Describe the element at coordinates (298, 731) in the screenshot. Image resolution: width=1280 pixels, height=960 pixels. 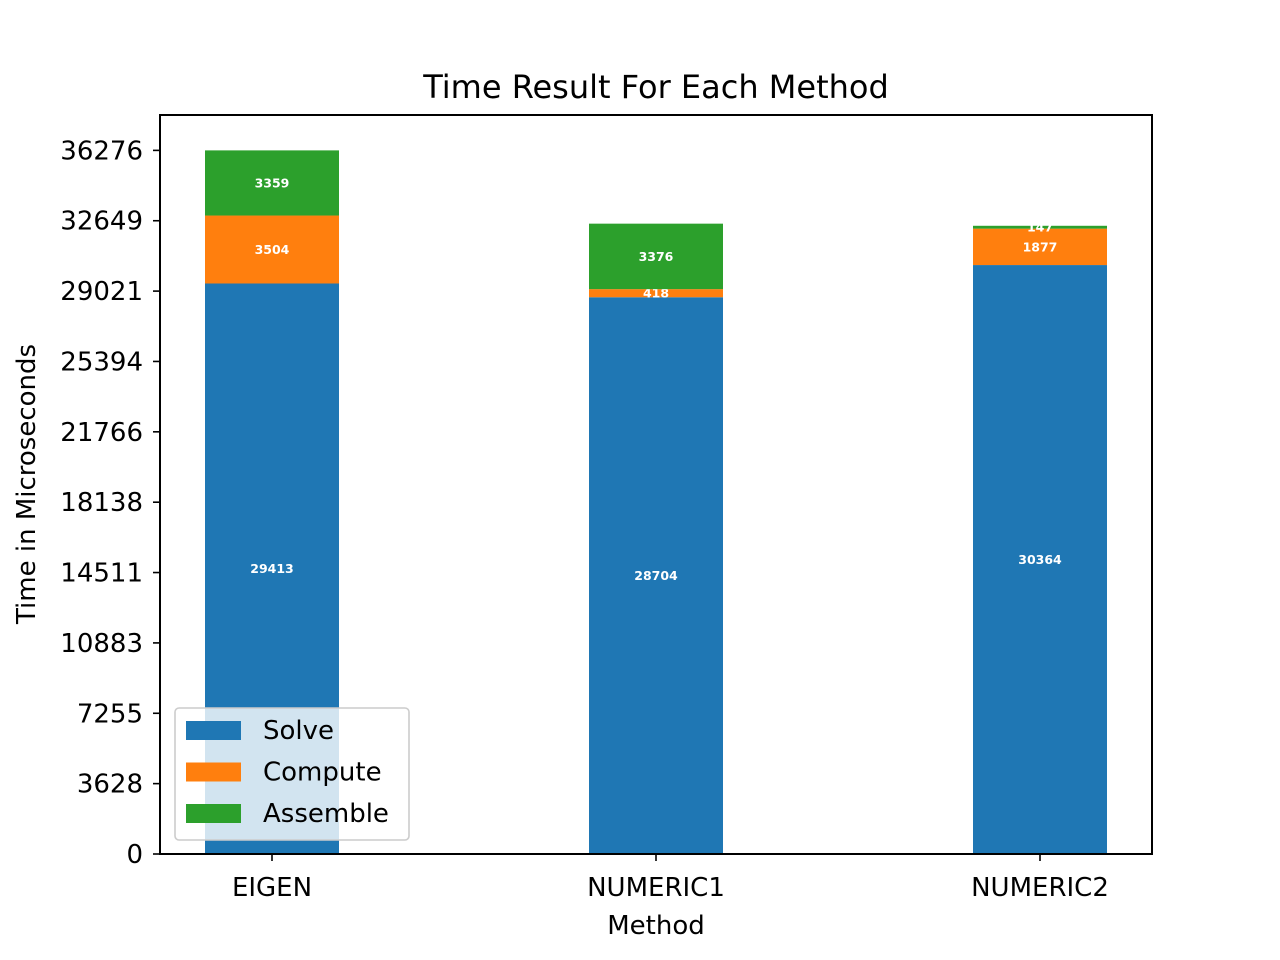
I see `legend-label-solve: Solve` at that location.